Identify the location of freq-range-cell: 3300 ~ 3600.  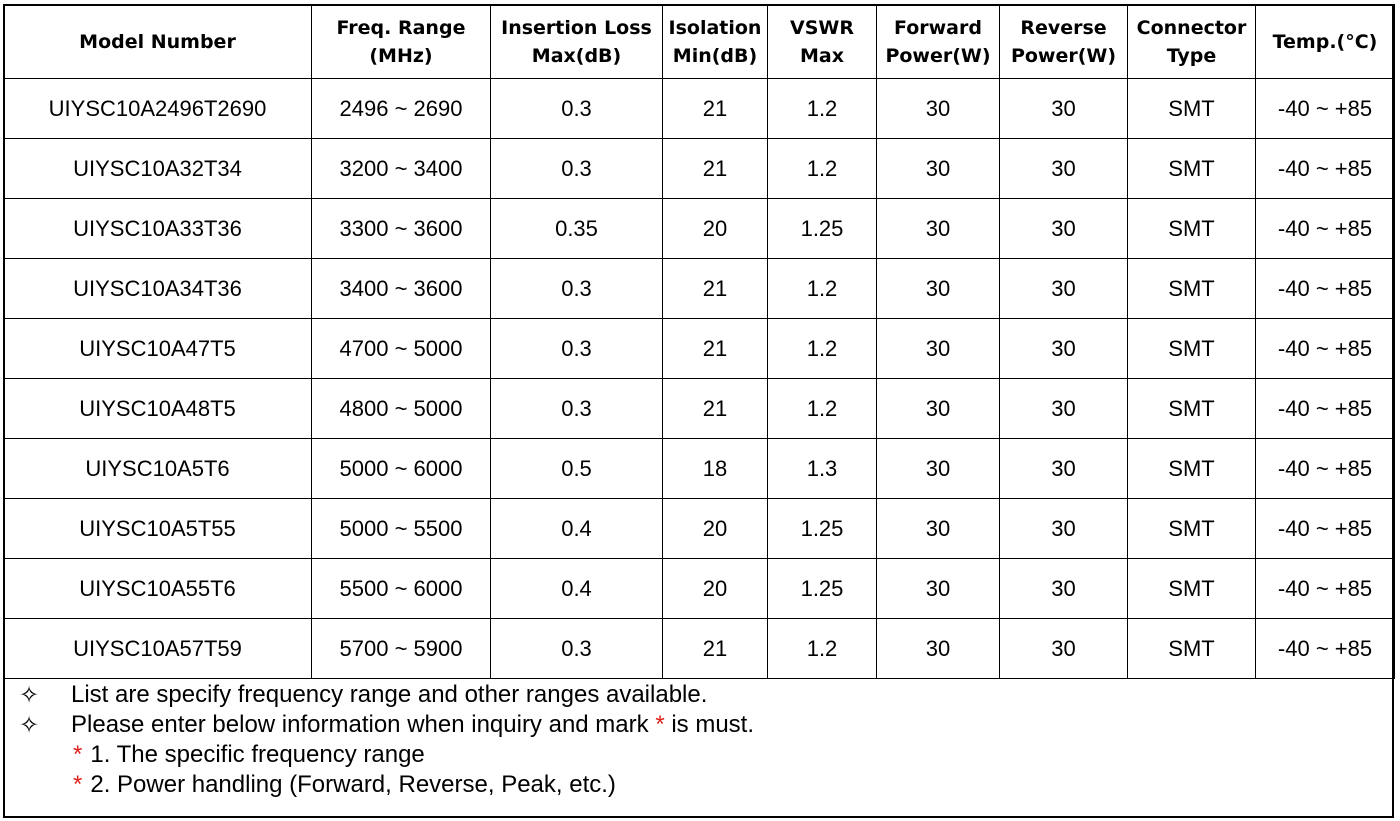
(401, 228).